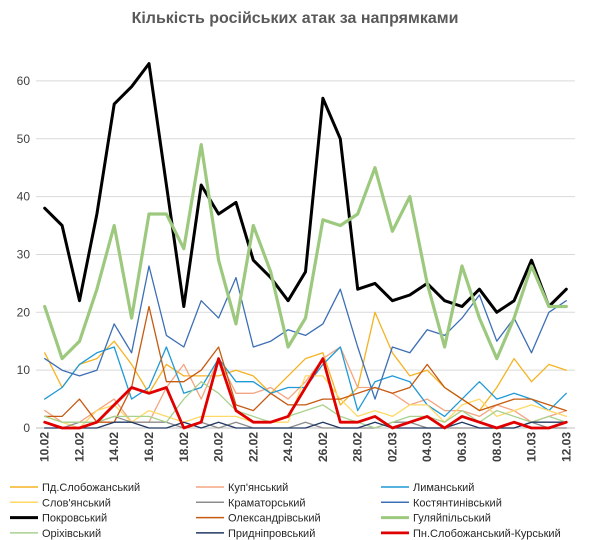  What do you see at coordinates (79, 447) in the screenshot?
I see `x-tick-label: 12.02` at bounding box center [79, 447].